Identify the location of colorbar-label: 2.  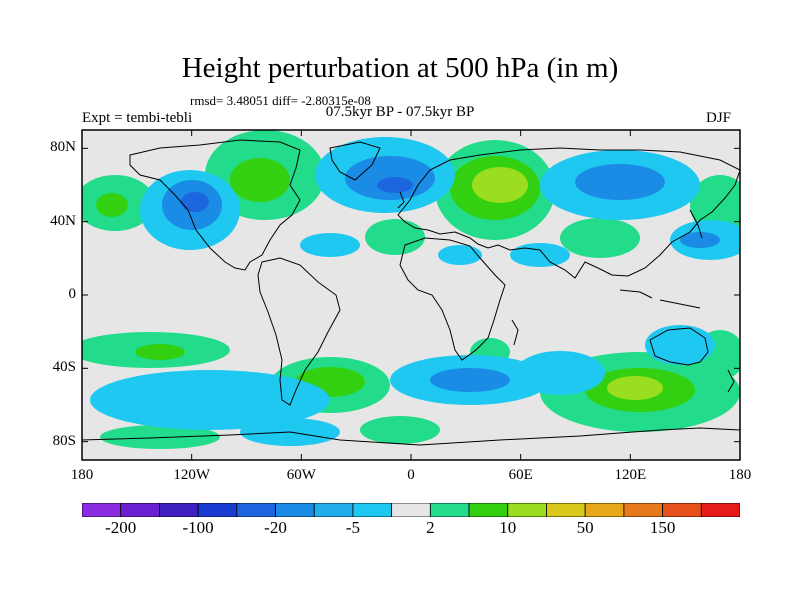
(430, 527).